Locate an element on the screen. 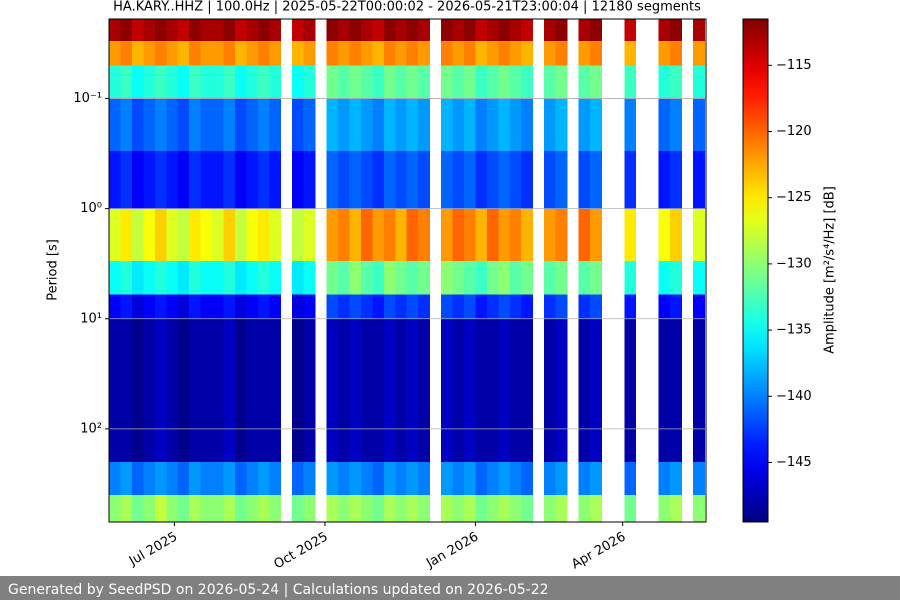 This screenshot has height=600, width=900. y-tick-label: 10² is located at coordinates (91, 428).